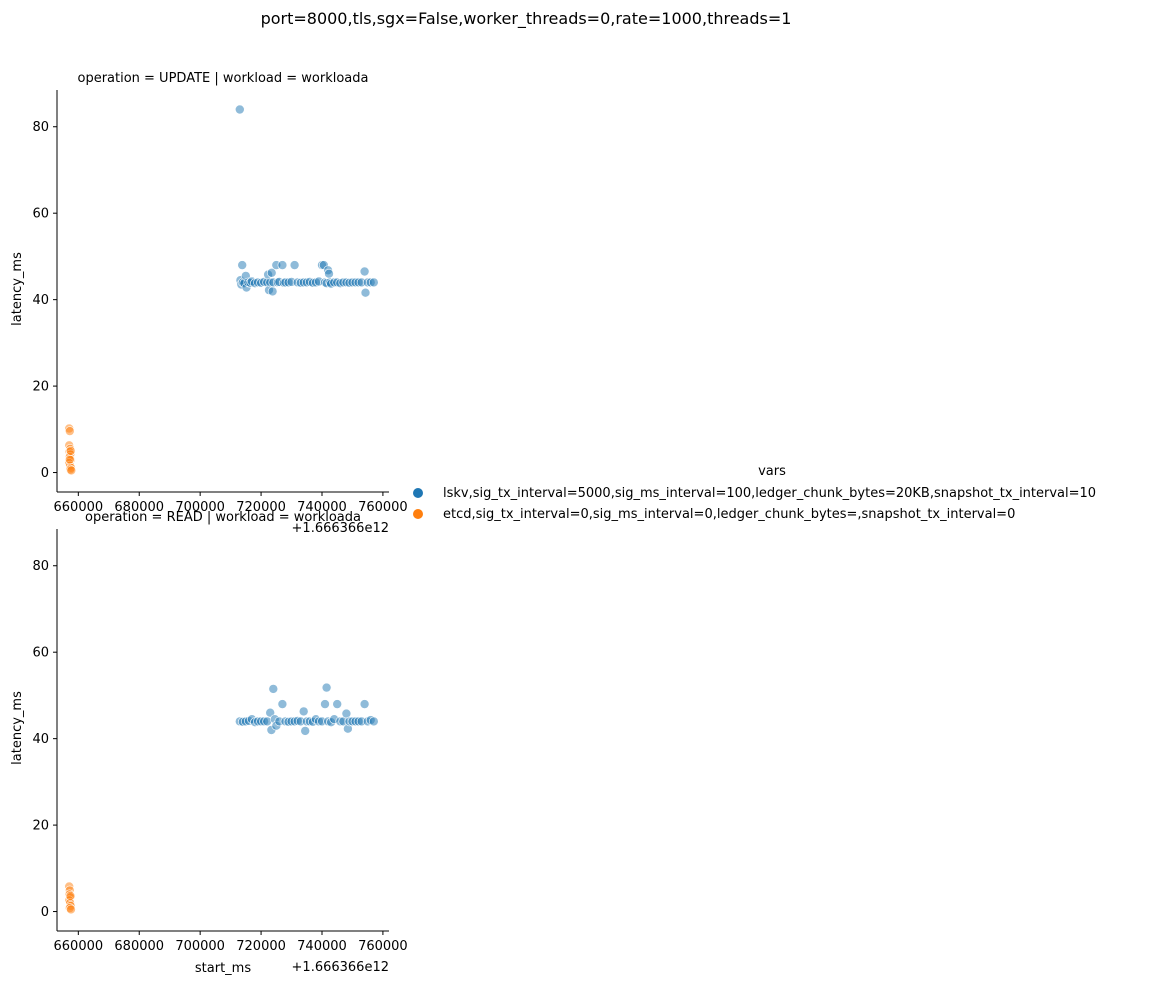 The height and width of the screenshot is (985, 1153). I want to click on legend-marker-lskv, so click(418, 493).